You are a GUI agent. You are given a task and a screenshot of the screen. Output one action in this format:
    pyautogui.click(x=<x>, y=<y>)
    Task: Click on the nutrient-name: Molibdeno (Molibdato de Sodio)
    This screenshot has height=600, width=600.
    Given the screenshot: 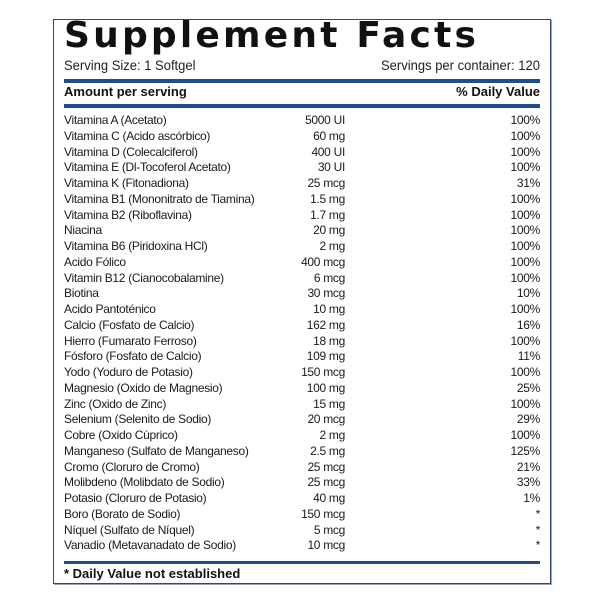 What is the action you would take?
    pyautogui.click(x=144, y=482)
    